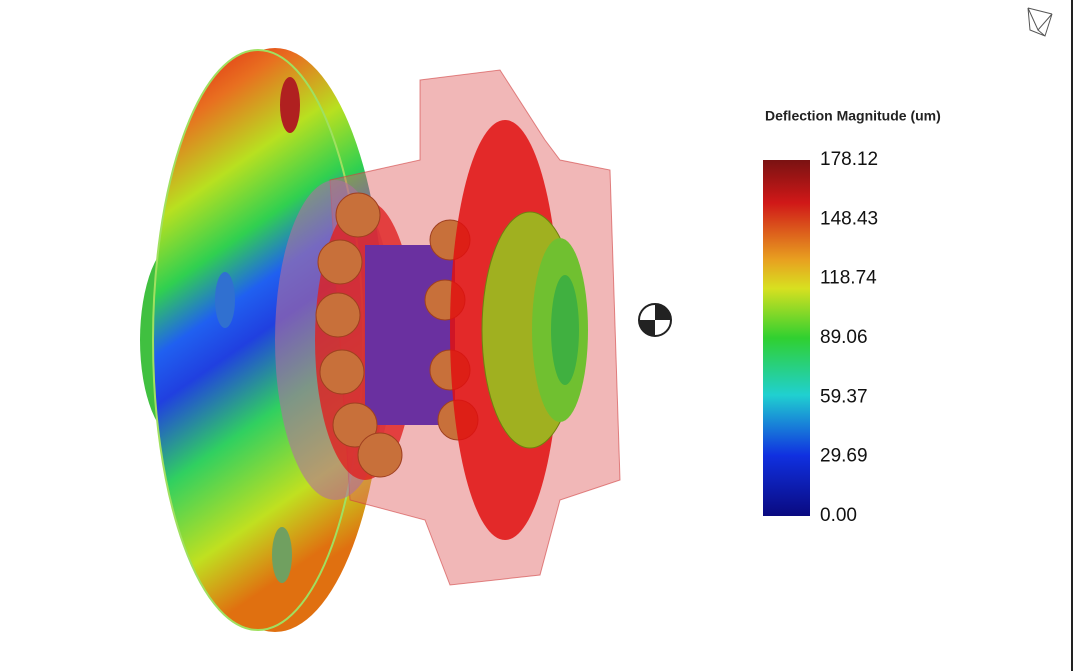 The image size is (1075, 671). I want to click on cog-marker, so click(655, 320).